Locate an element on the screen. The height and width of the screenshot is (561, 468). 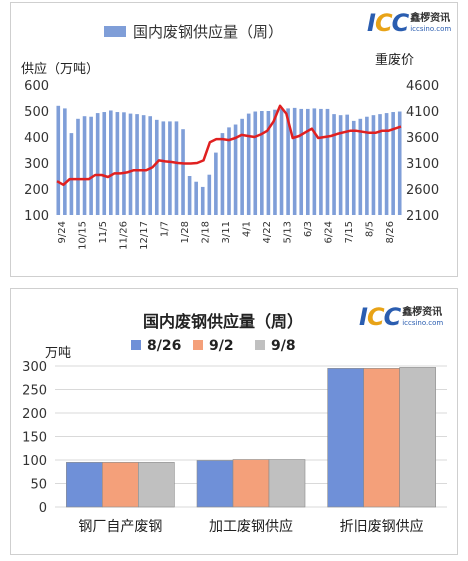
x-tick-label-9: 4/1 is located at coordinates (247, 229).